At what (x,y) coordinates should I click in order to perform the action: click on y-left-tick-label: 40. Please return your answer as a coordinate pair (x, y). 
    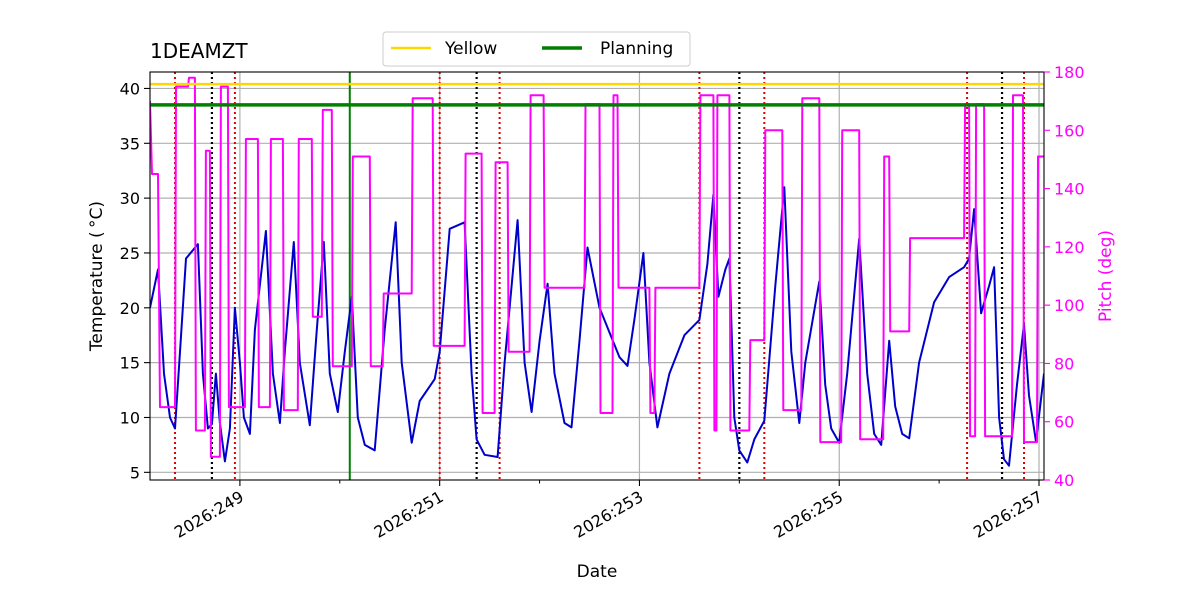
    Looking at the image, I should click on (130, 88).